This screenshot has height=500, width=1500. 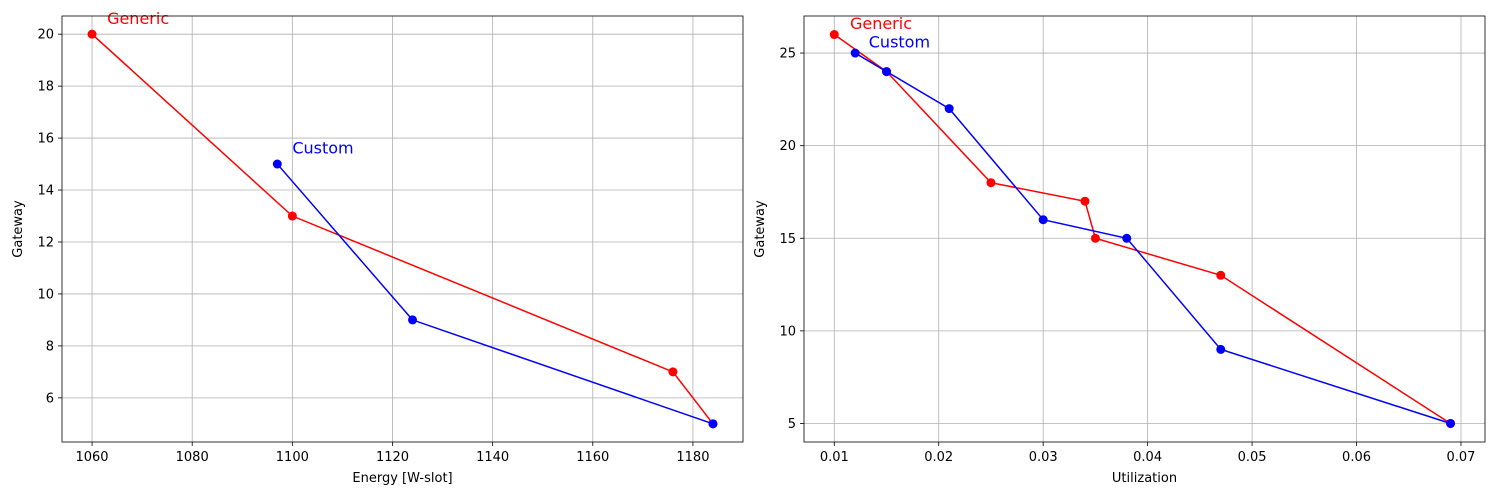 I want to click on x-tick-label: 1180, so click(x=692, y=457).